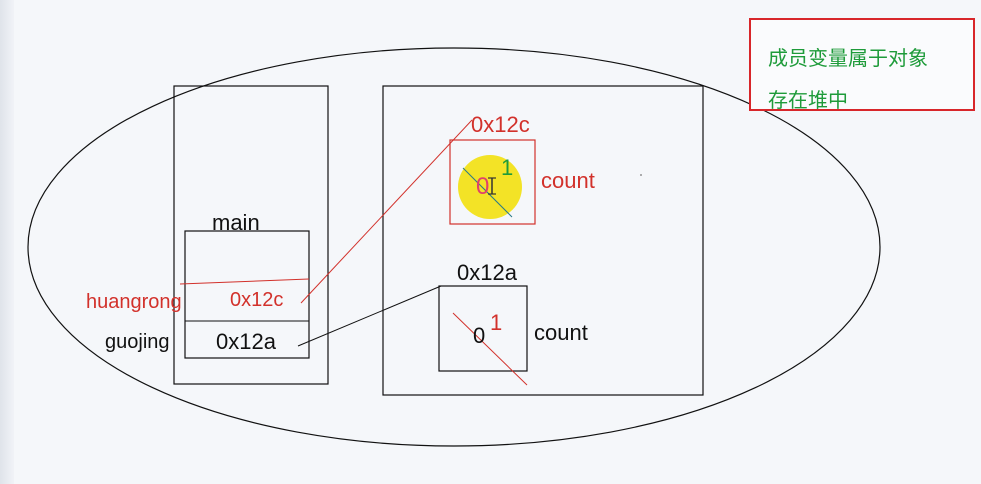  Describe the element at coordinates (257, 300) in the screenshot. I see `huangrong-value: 0x12c` at that location.